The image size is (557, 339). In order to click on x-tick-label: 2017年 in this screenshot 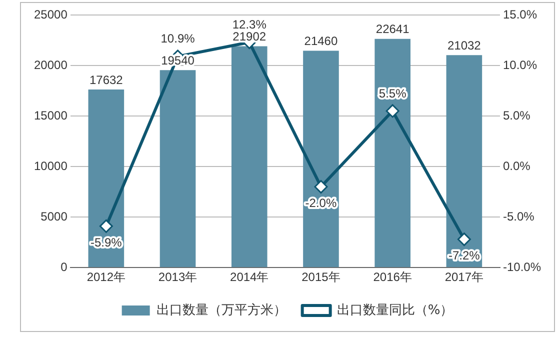, I will do `click(464, 277)`.